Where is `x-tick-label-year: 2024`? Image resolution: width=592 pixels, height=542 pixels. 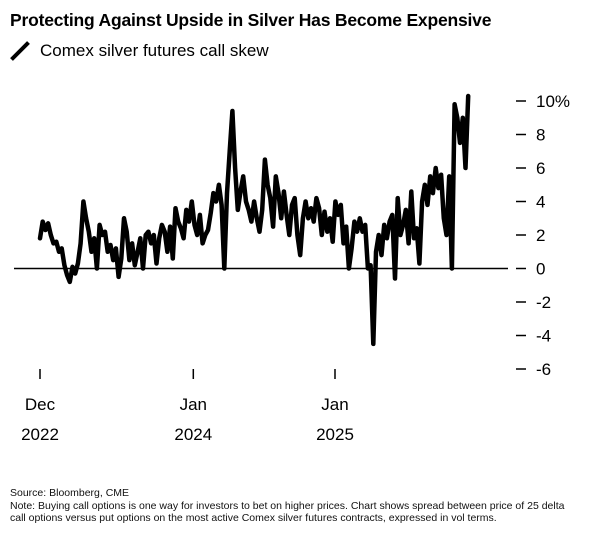
x-tick-label-year: 2024 is located at coordinates (193, 434).